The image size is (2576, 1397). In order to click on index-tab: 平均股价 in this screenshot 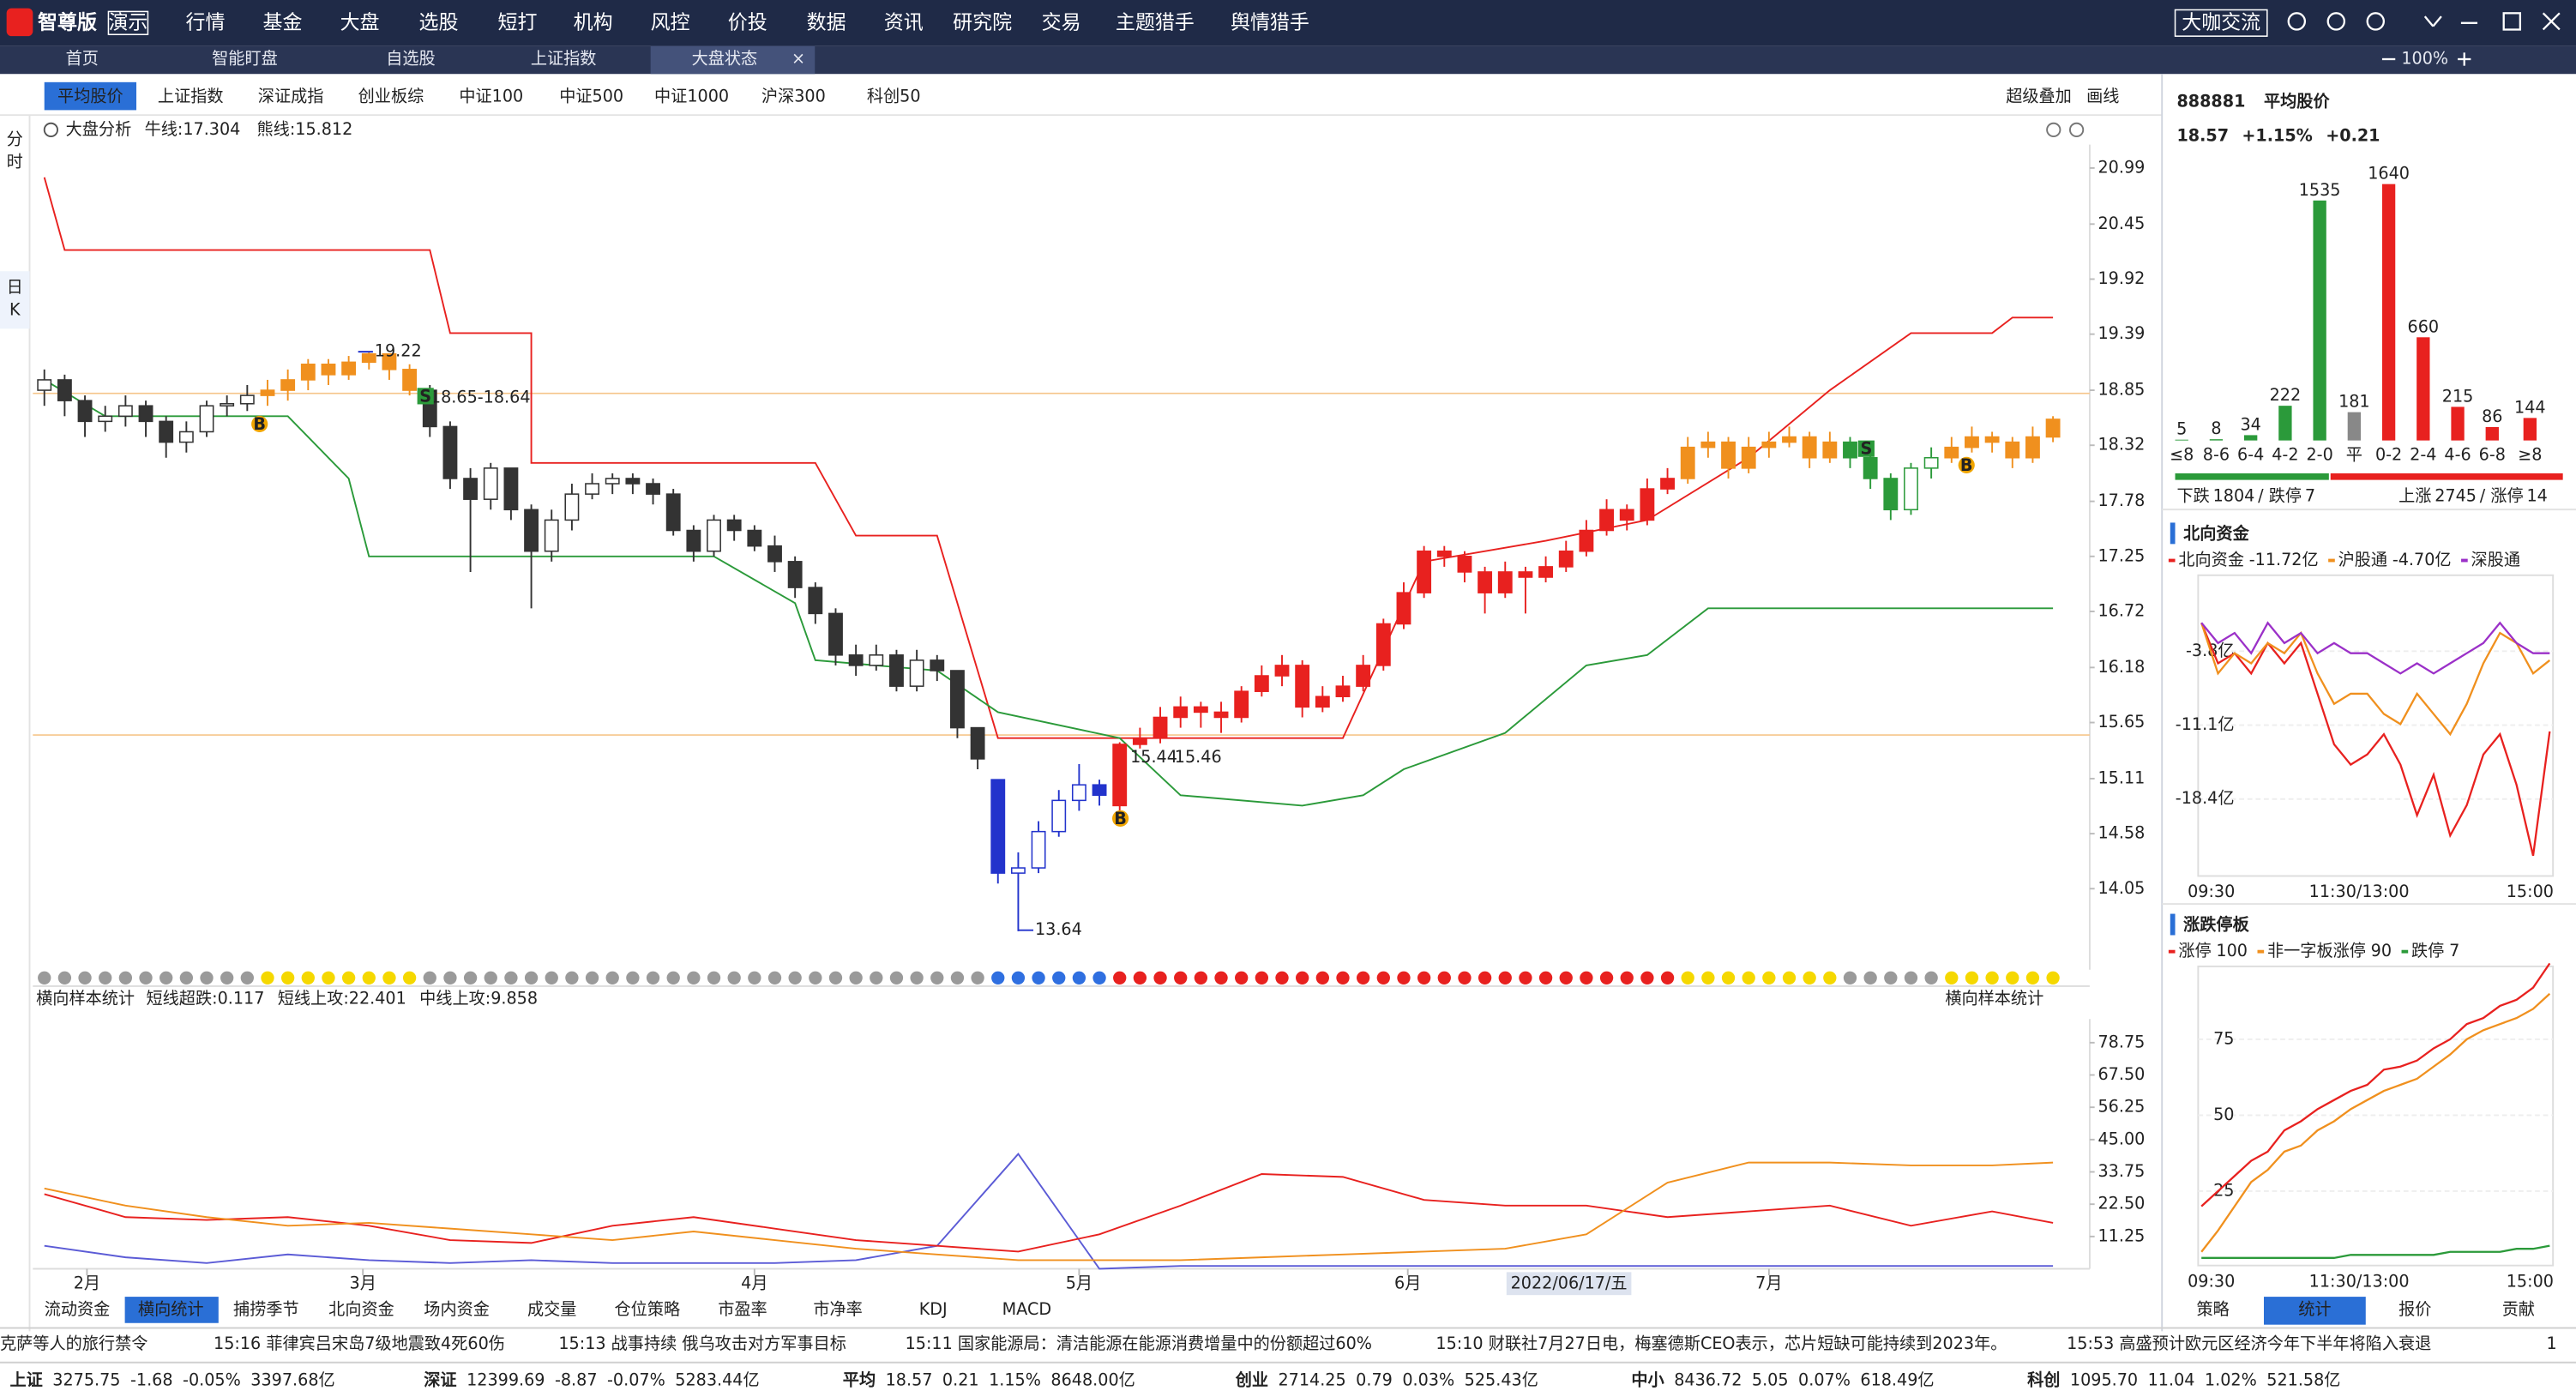, I will do `click(90, 97)`.